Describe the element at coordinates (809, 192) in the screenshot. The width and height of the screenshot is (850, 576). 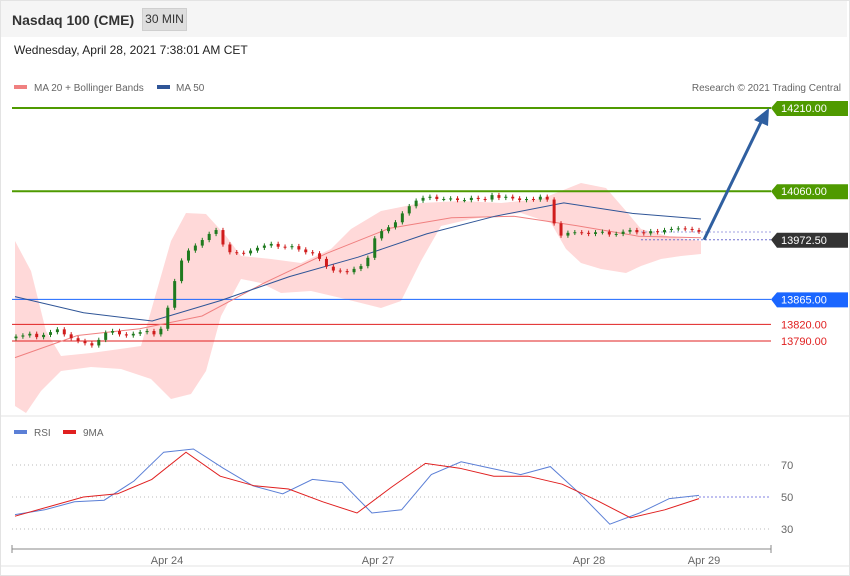
I see `level-tag-14060.00` at that location.